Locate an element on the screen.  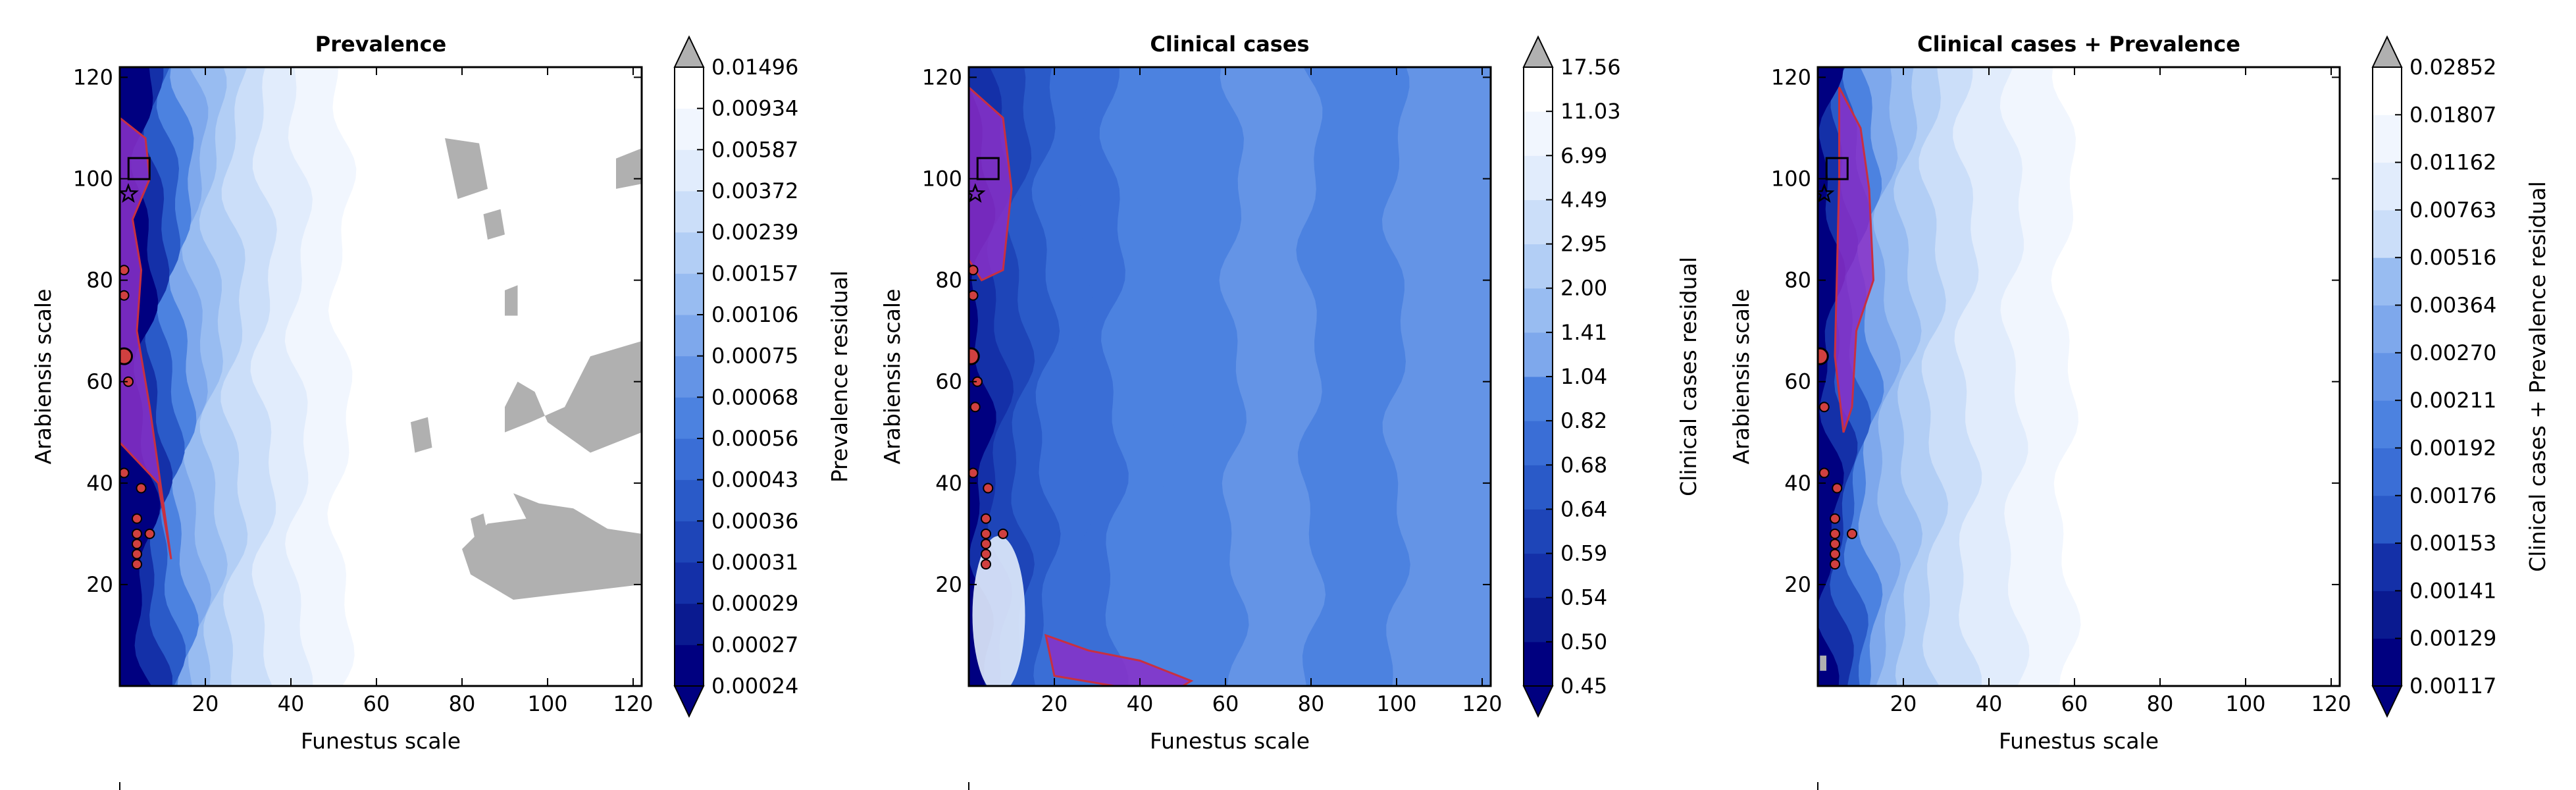
x-axis-label: Funestus scale is located at coordinates (381, 741).